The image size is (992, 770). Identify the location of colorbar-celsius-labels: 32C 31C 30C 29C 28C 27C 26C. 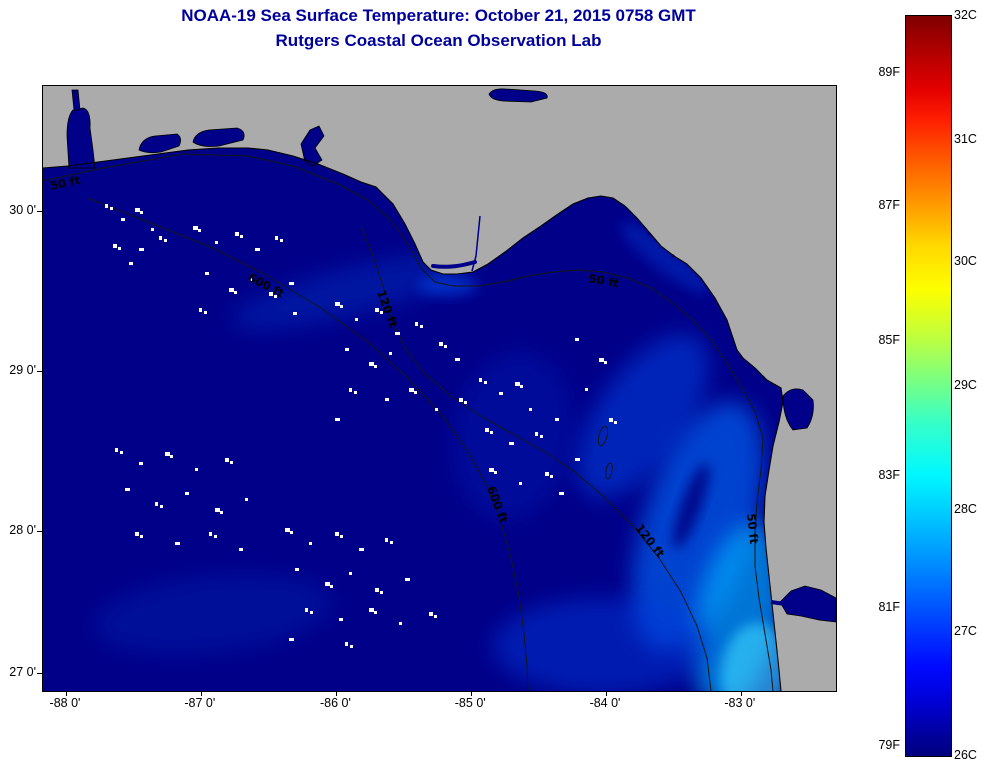
(972, 385).